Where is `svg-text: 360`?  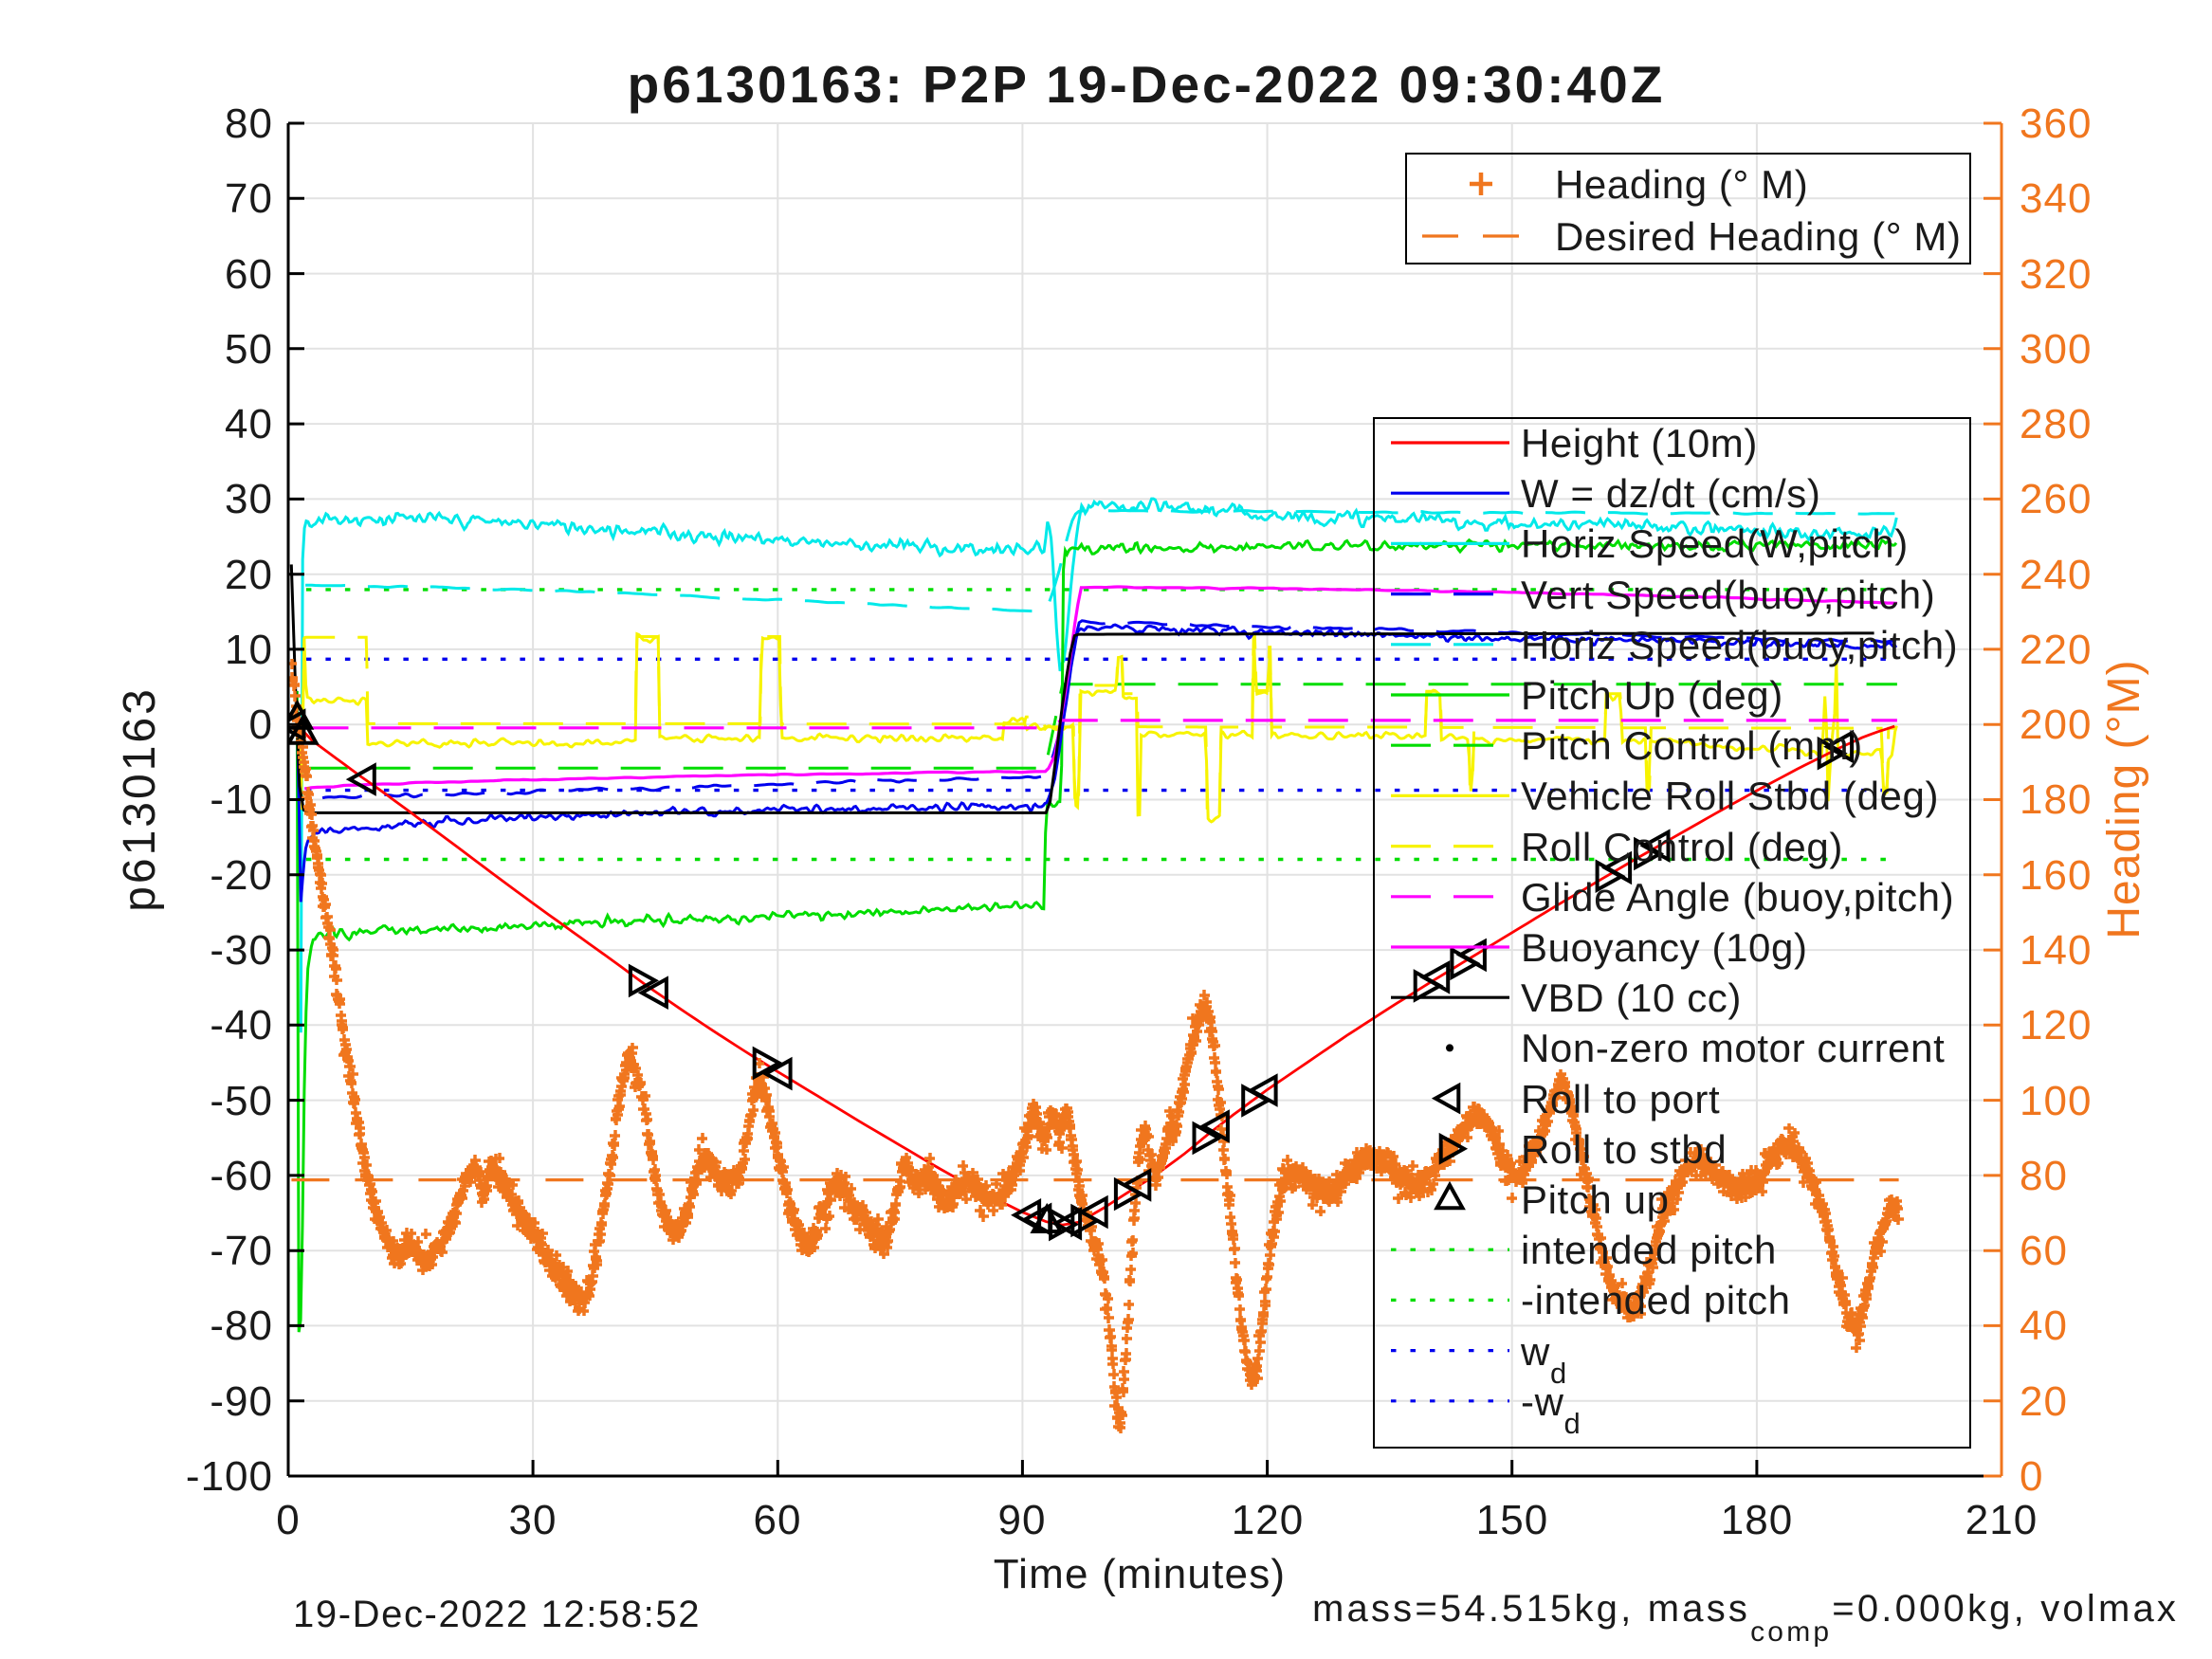 svg-text: 360 is located at coordinates (2056, 123).